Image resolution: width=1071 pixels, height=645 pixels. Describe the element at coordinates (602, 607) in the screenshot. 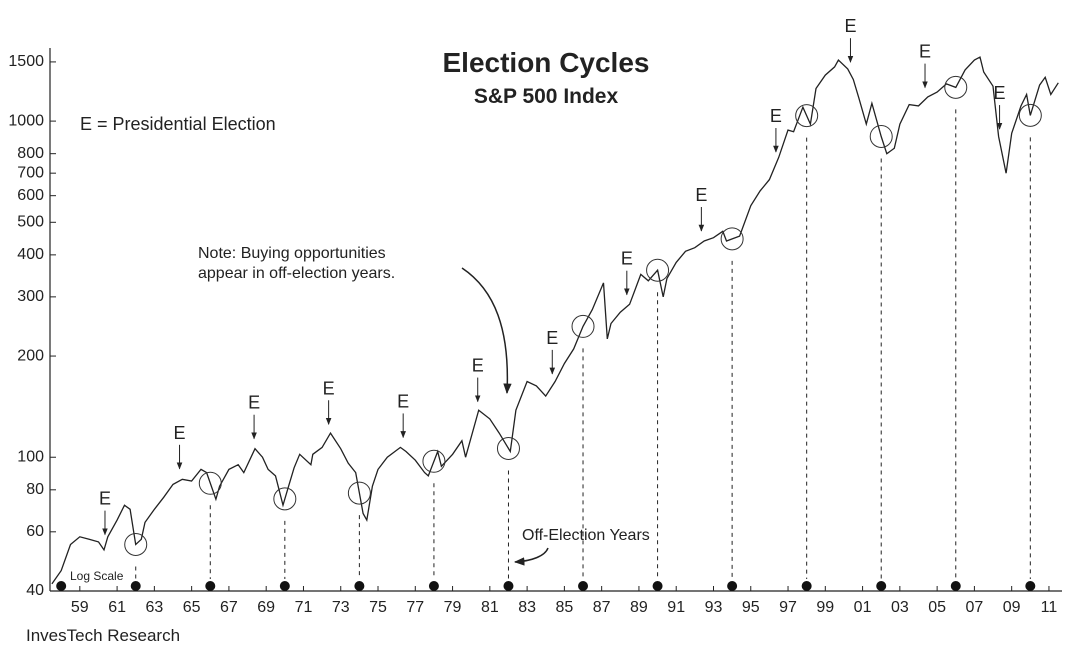

I see `x-tick-label: 87` at that location.